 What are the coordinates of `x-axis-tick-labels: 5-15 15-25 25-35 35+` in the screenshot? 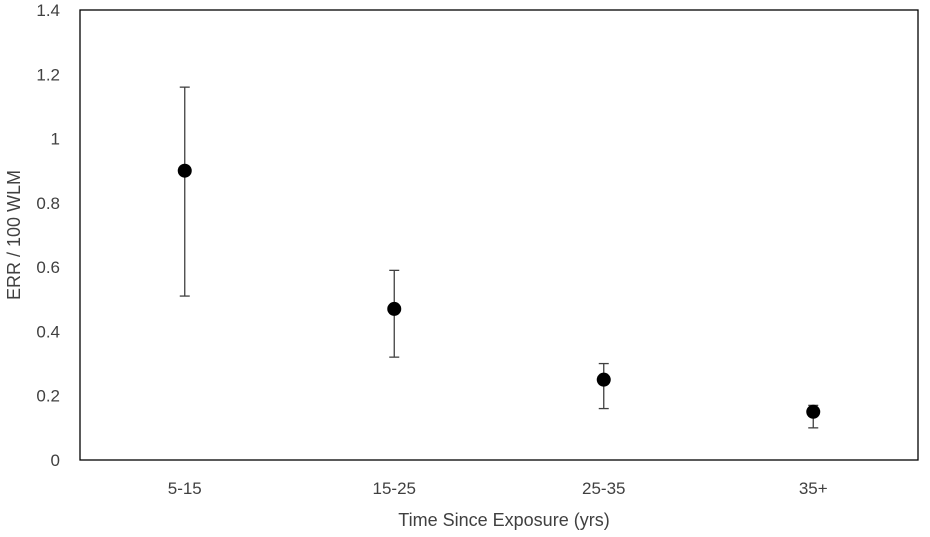 It's located at (498, 488).